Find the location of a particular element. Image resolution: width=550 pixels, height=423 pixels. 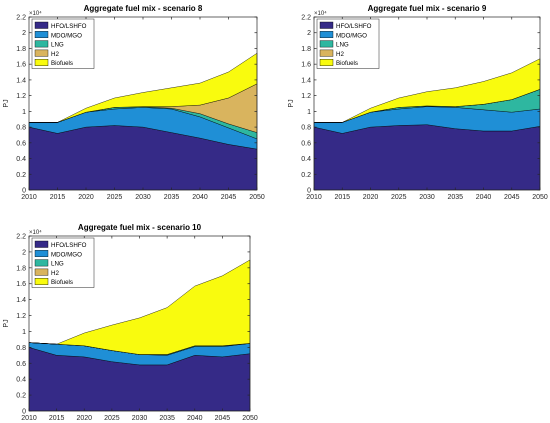

chart-title: Aggregate fuel mix - scenario 10 is located at coordinates (140, 227).